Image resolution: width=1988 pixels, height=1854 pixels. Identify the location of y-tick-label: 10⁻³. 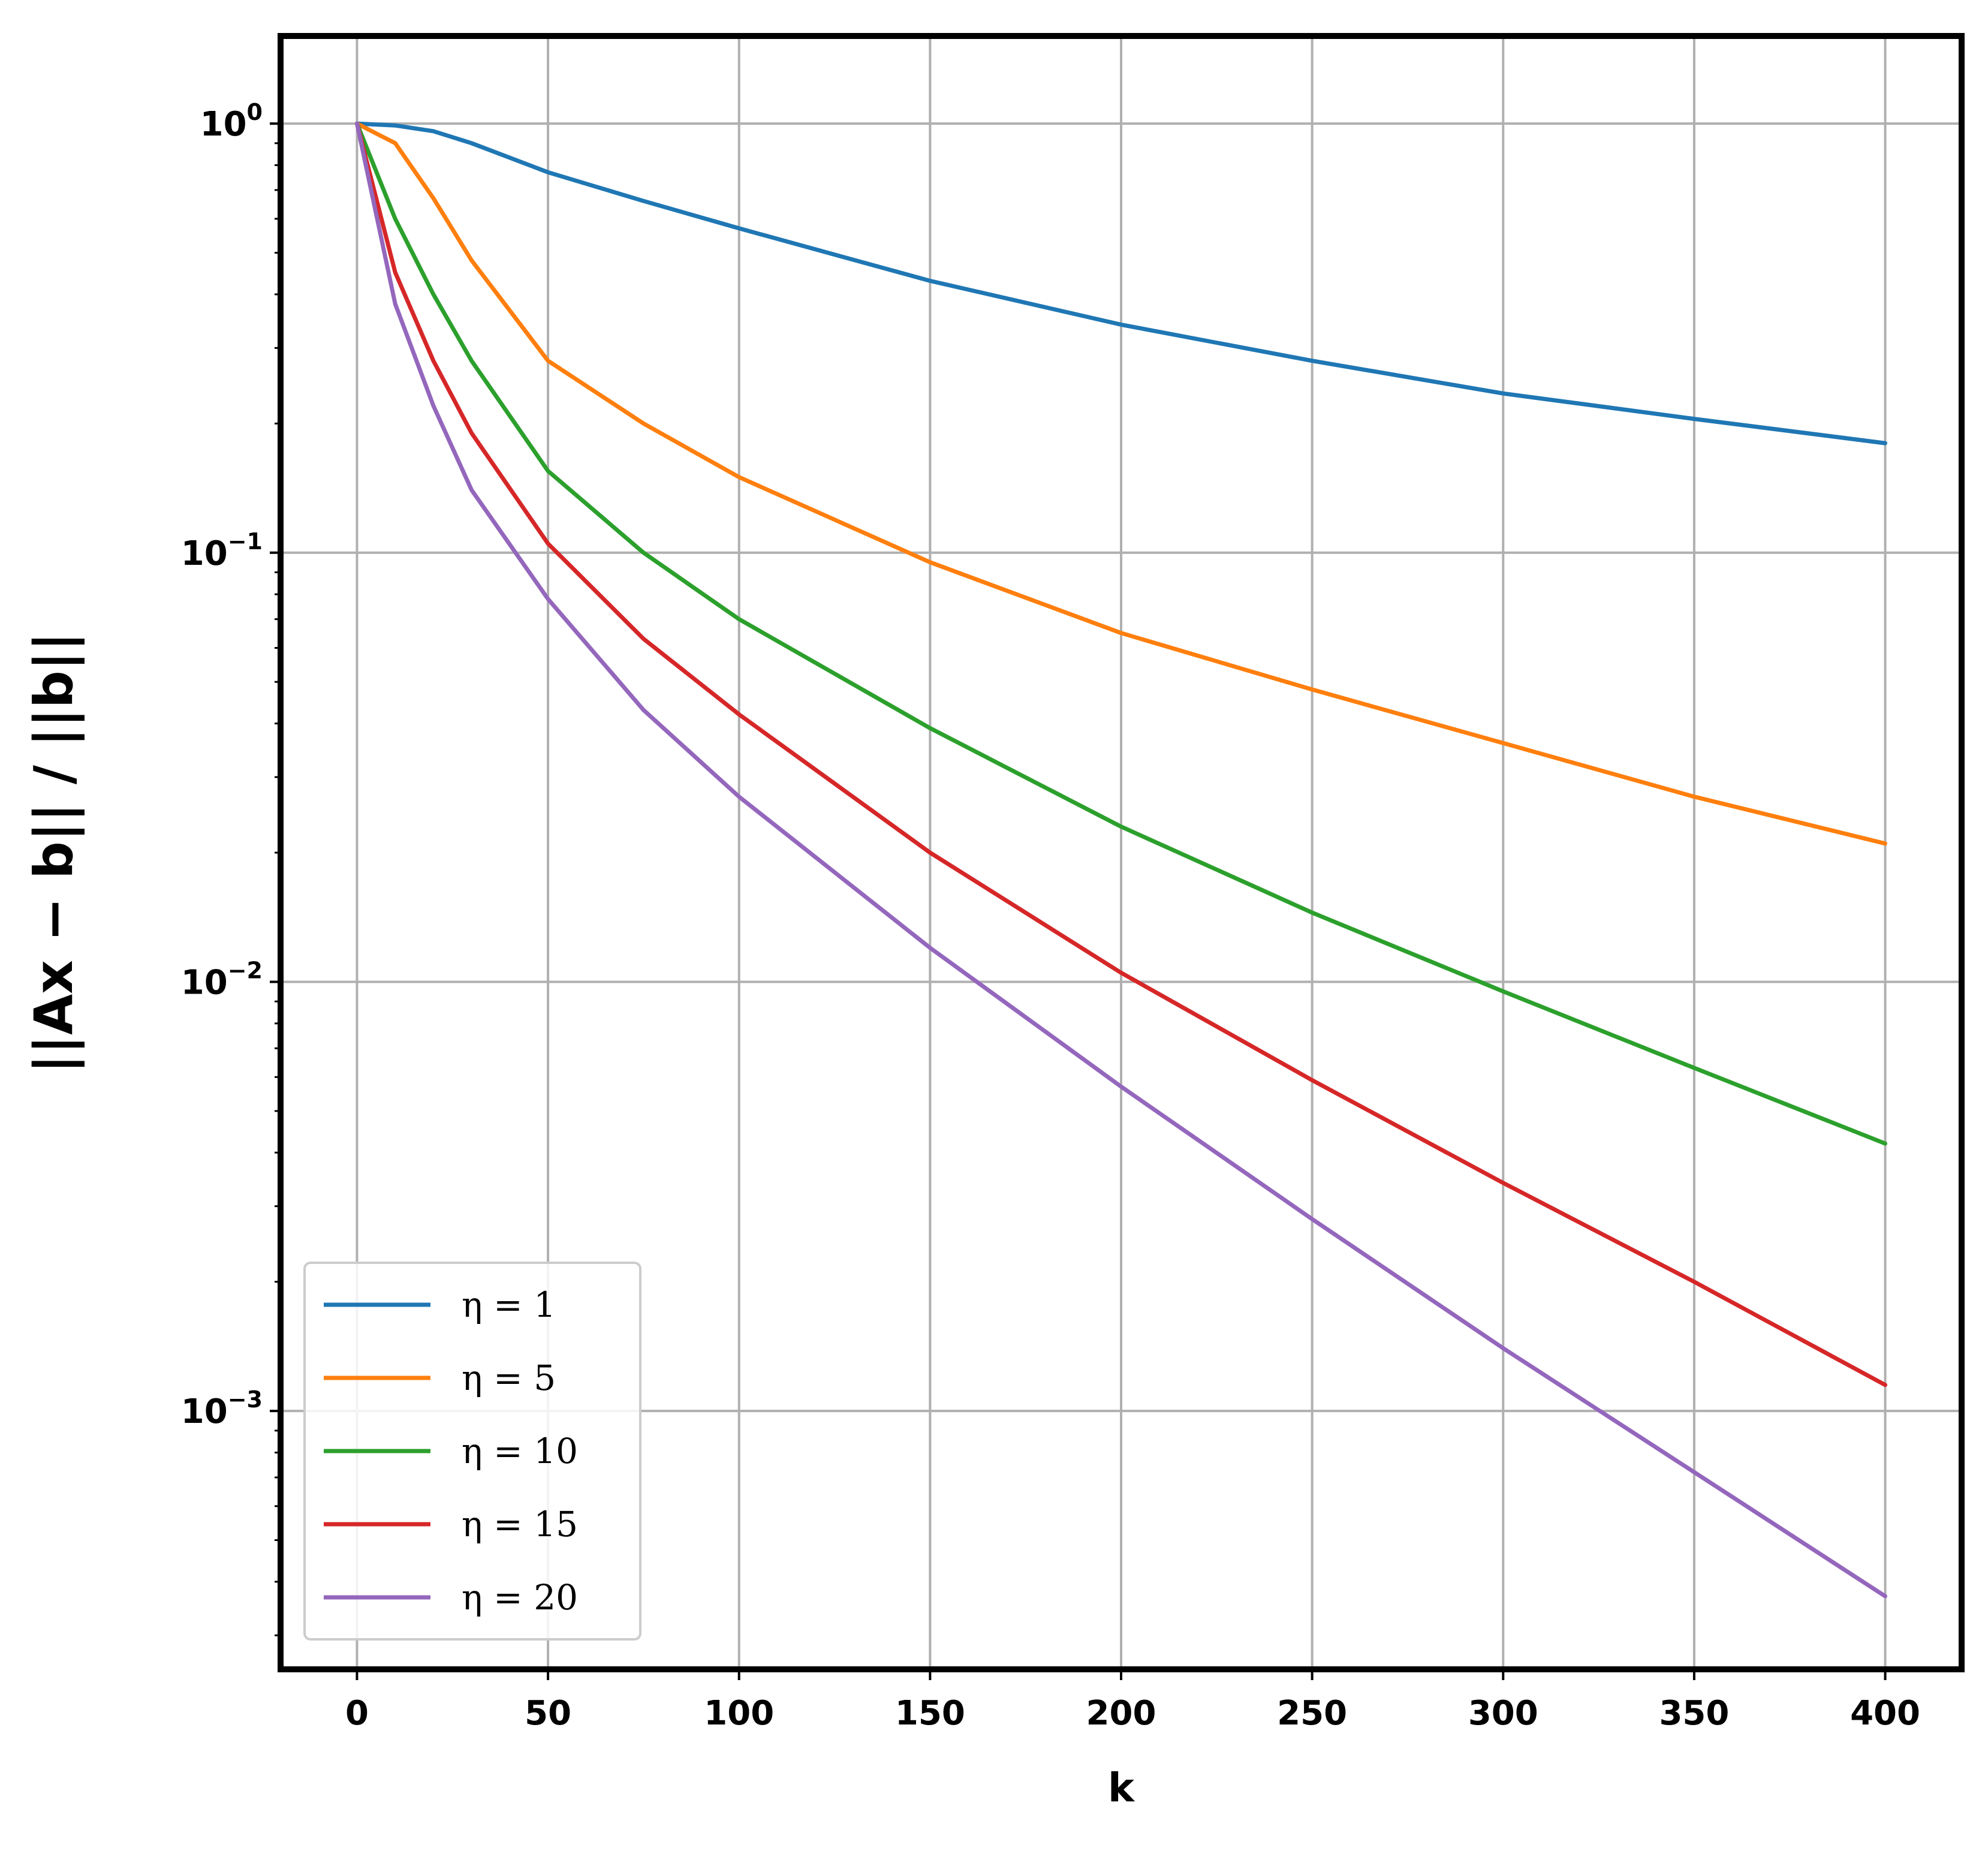
(222, 1409).